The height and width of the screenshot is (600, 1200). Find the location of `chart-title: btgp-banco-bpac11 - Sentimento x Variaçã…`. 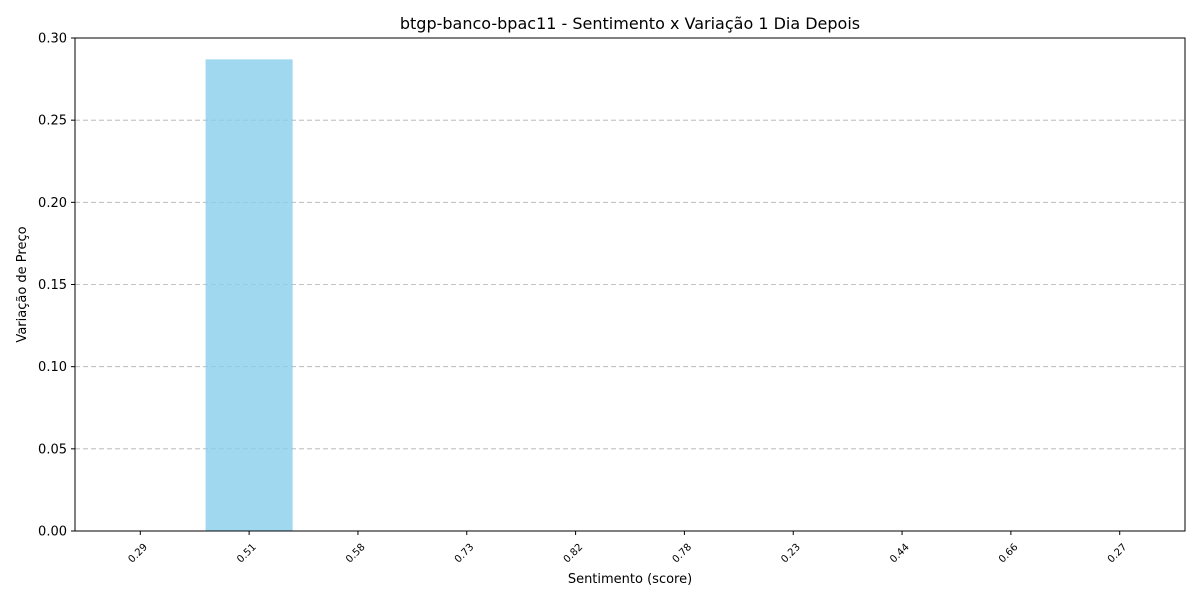

chart-title: btgp-banco-bpac11 - Sentimento x Variaçã… is located at coordinates (630, 23).